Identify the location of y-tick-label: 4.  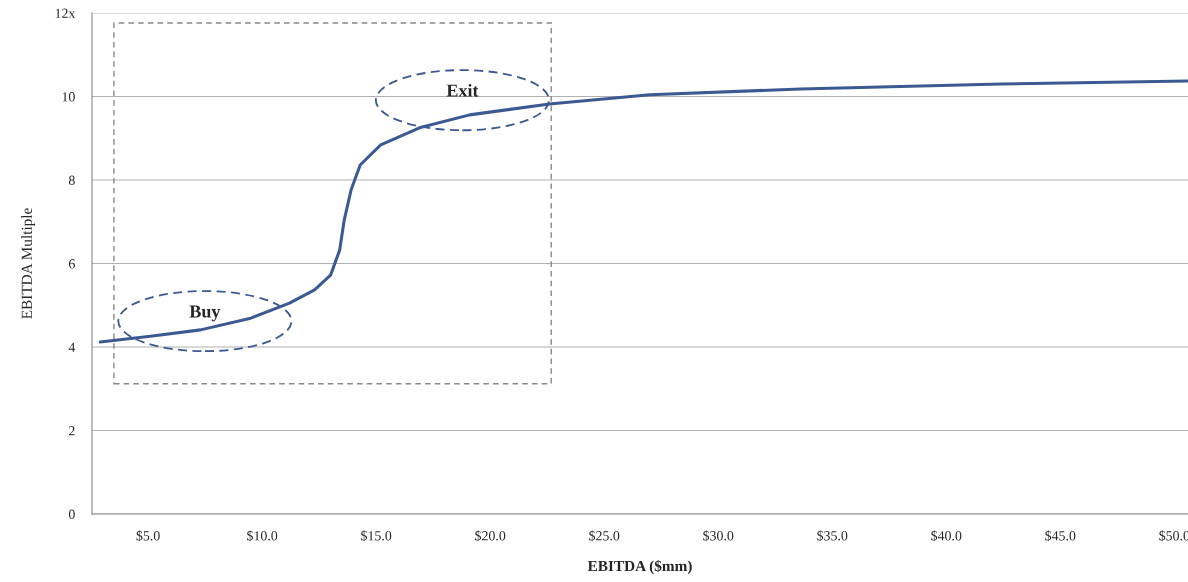
(72, 347).